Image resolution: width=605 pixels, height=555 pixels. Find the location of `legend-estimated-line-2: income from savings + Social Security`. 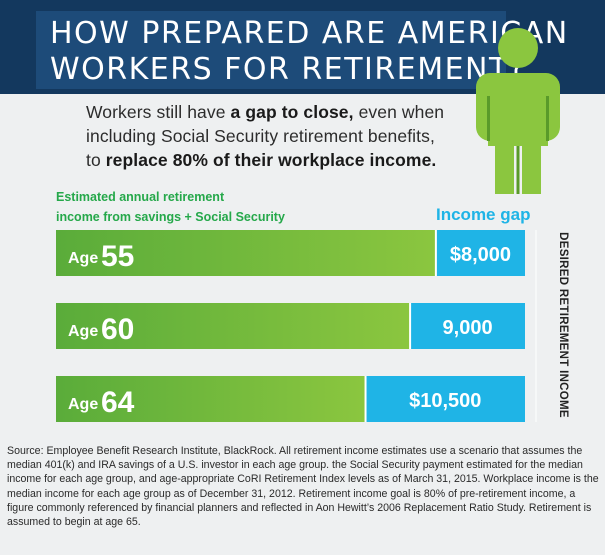

legend-estimated-line-2: income from savings + Social Security is located at coordinates (170, 217).